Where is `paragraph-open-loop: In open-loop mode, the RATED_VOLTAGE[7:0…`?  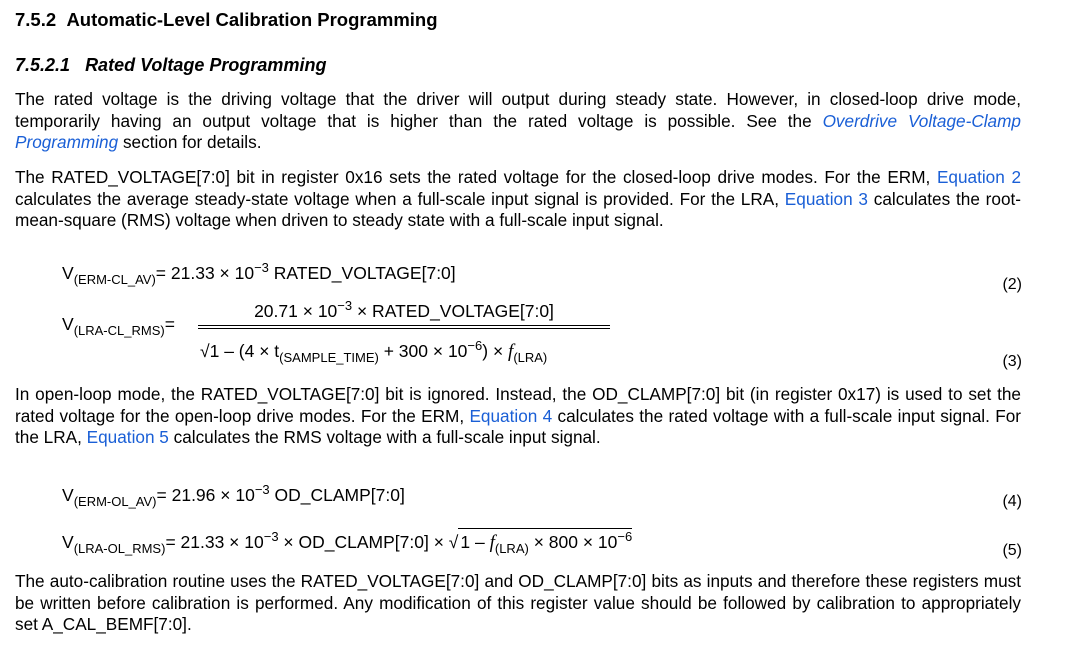 paragraph-open-loop: In open-loop mode, the RATED_VOLTAGE[7:0… is located at coordinates (518, 416).